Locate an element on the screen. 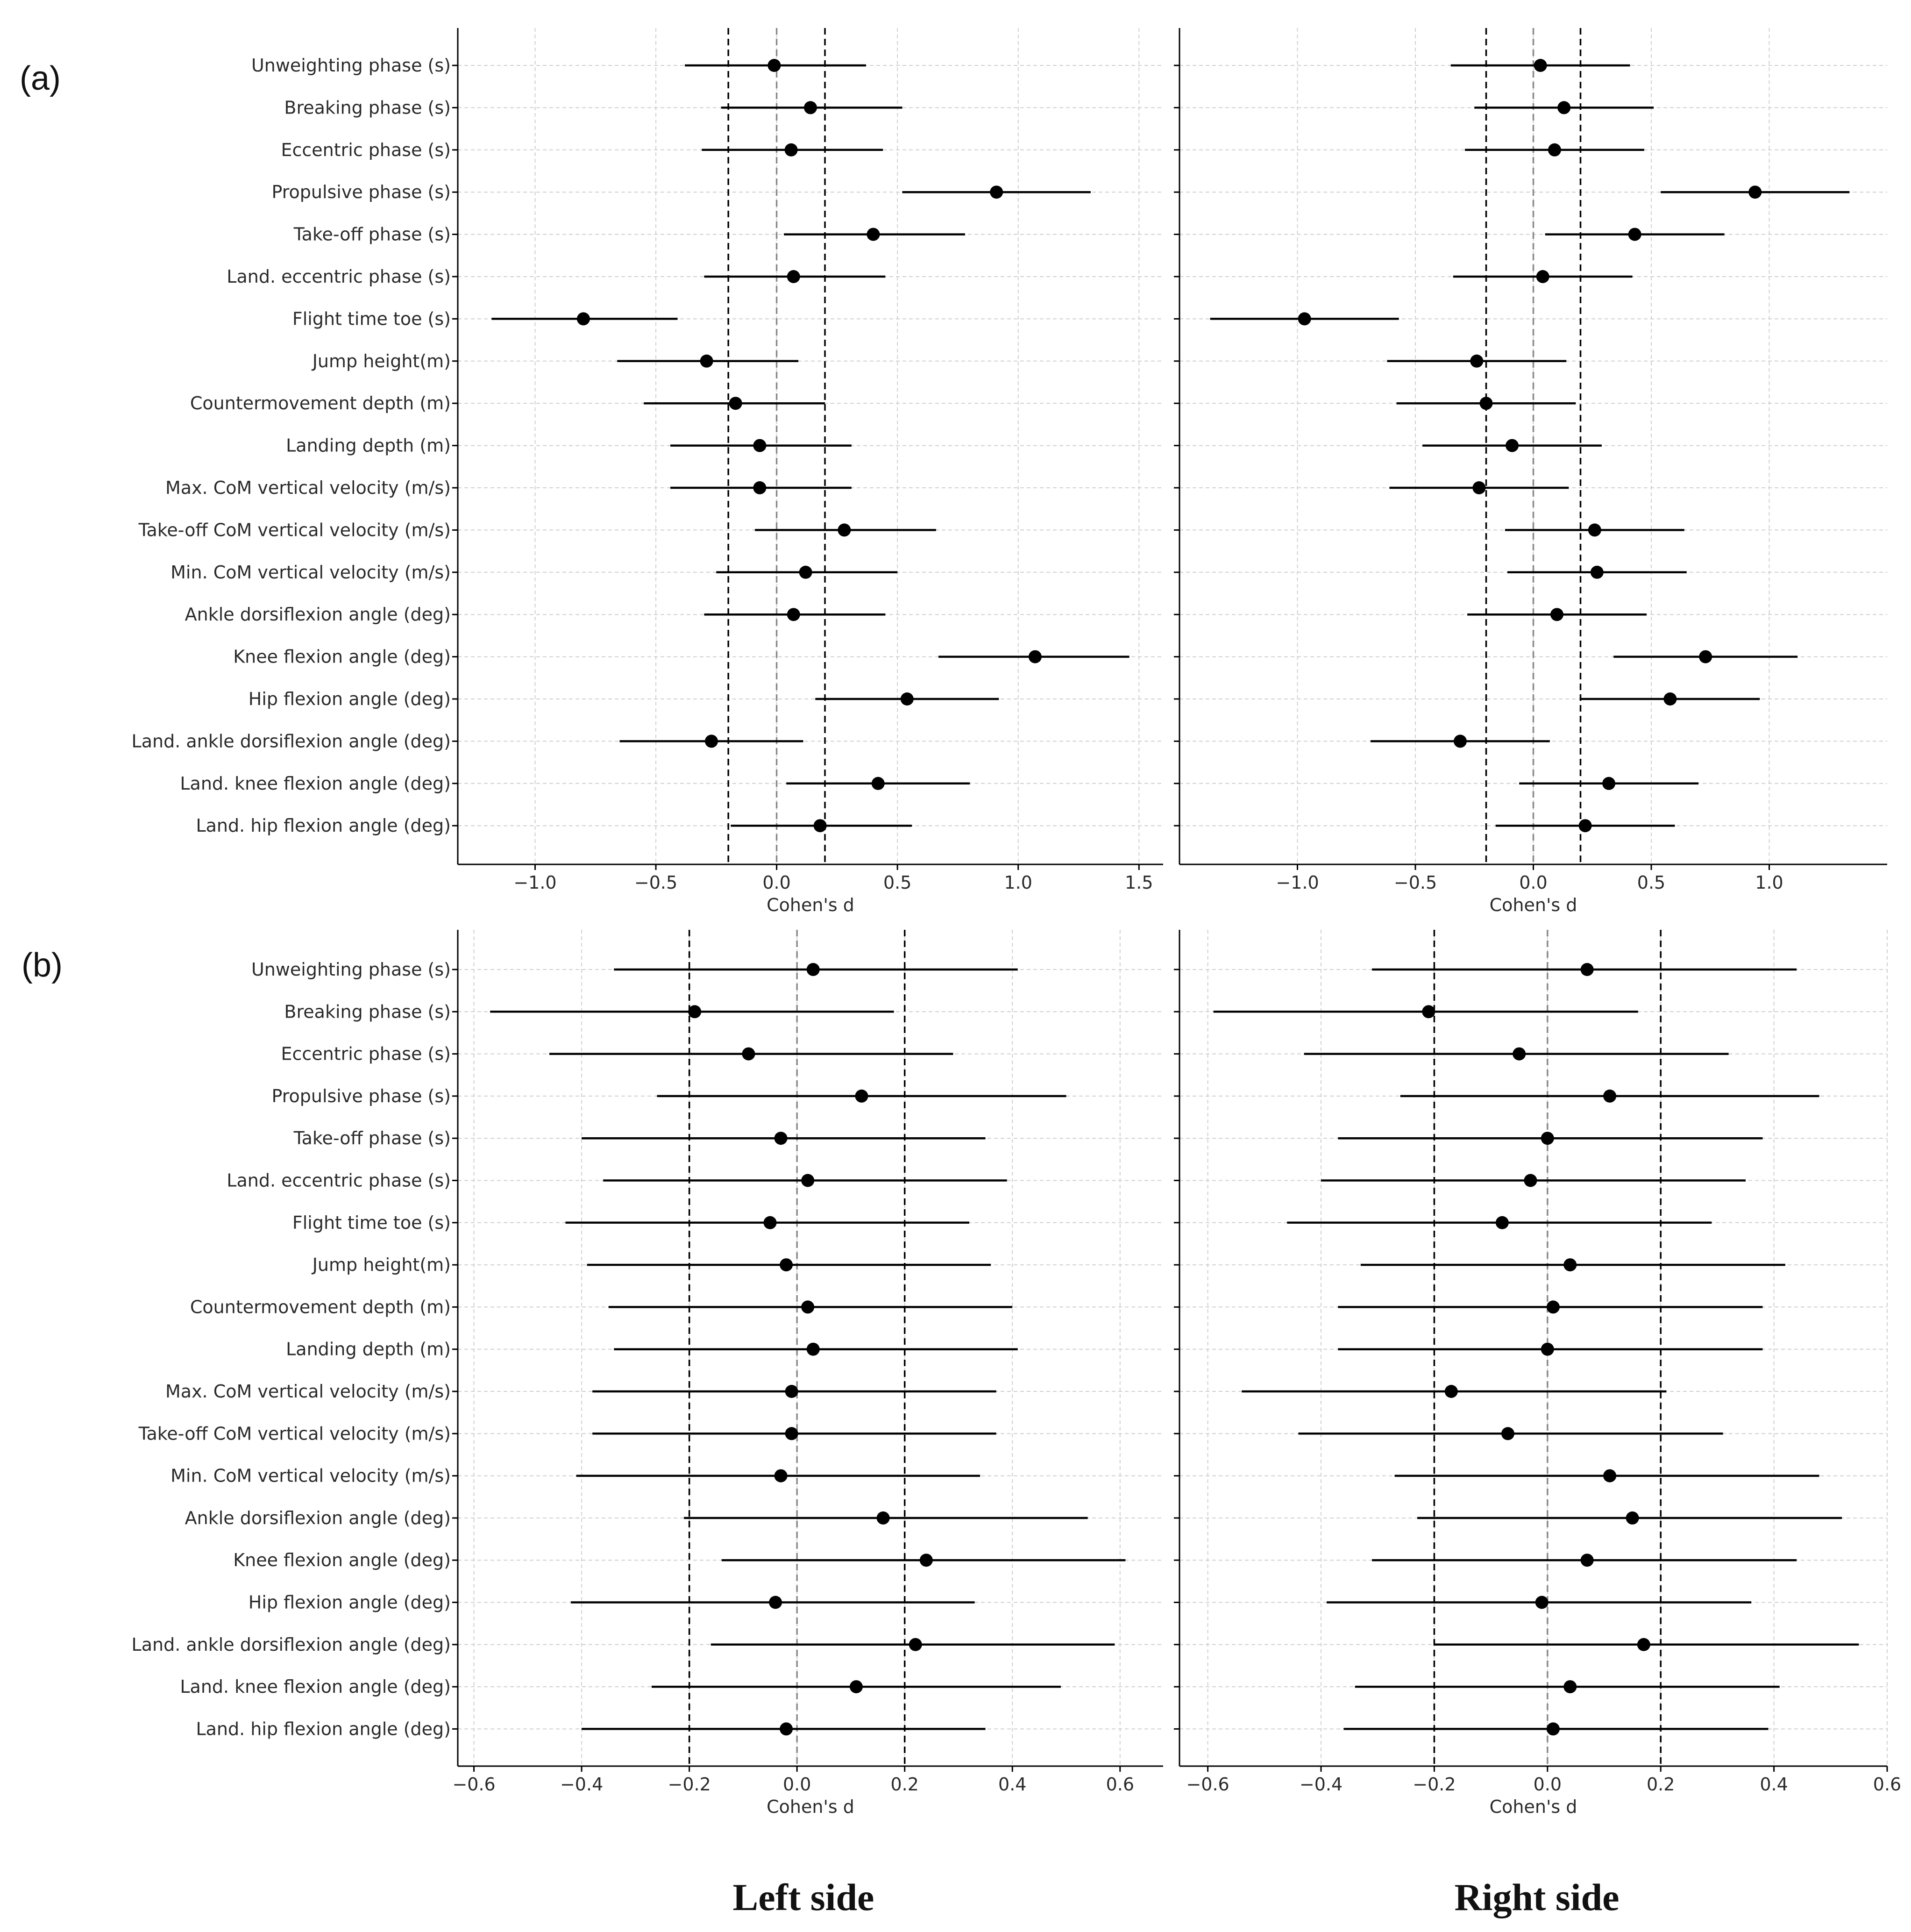 This screenshot has width=1911, height=1932. category-label-b-15: Hip flexion angle (deg) is located at coordinates (350, 1602).